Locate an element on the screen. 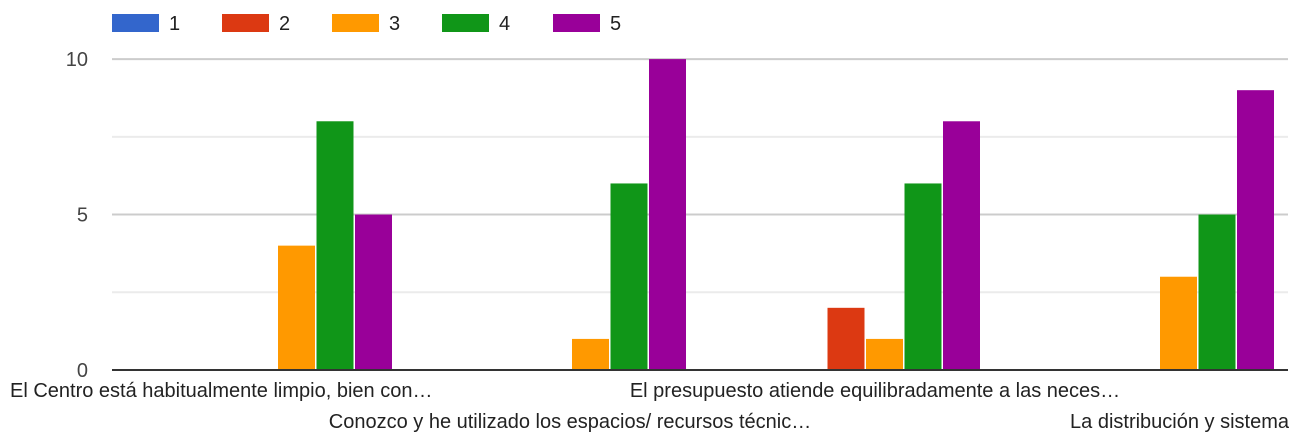  legend-label-2: 2 is located at coordinates (284, 24).